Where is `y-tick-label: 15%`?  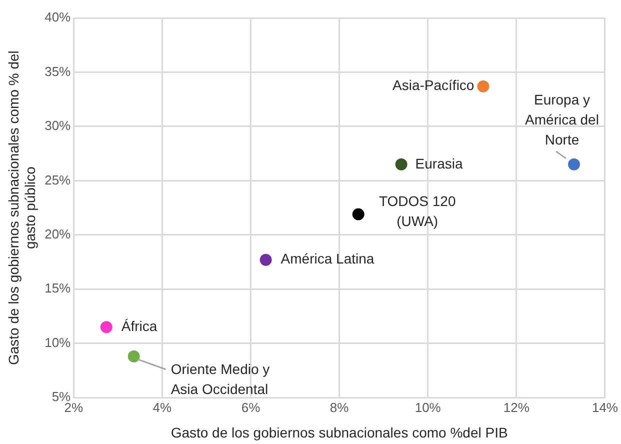
y-tick-label: 15% is located at coordinates (58, 288).